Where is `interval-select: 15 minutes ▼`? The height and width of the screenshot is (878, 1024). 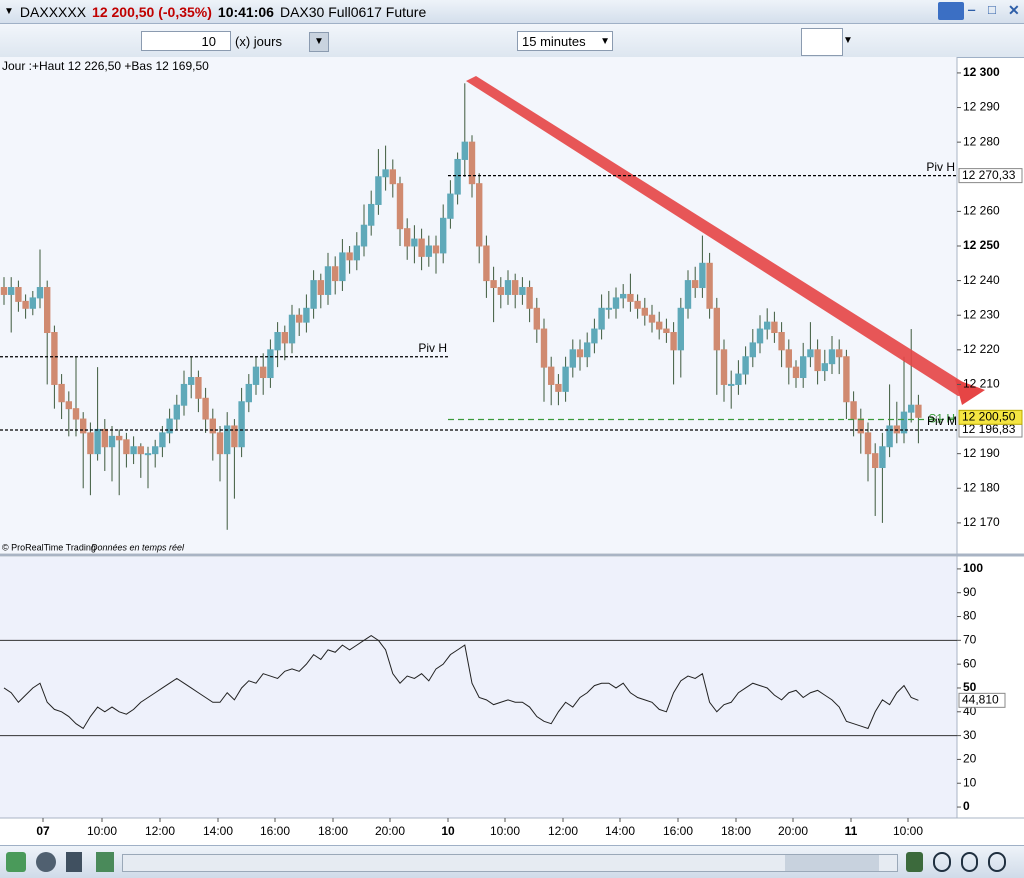
interval-select: 15 minutes ▼ is located at coordinates (565, 41).